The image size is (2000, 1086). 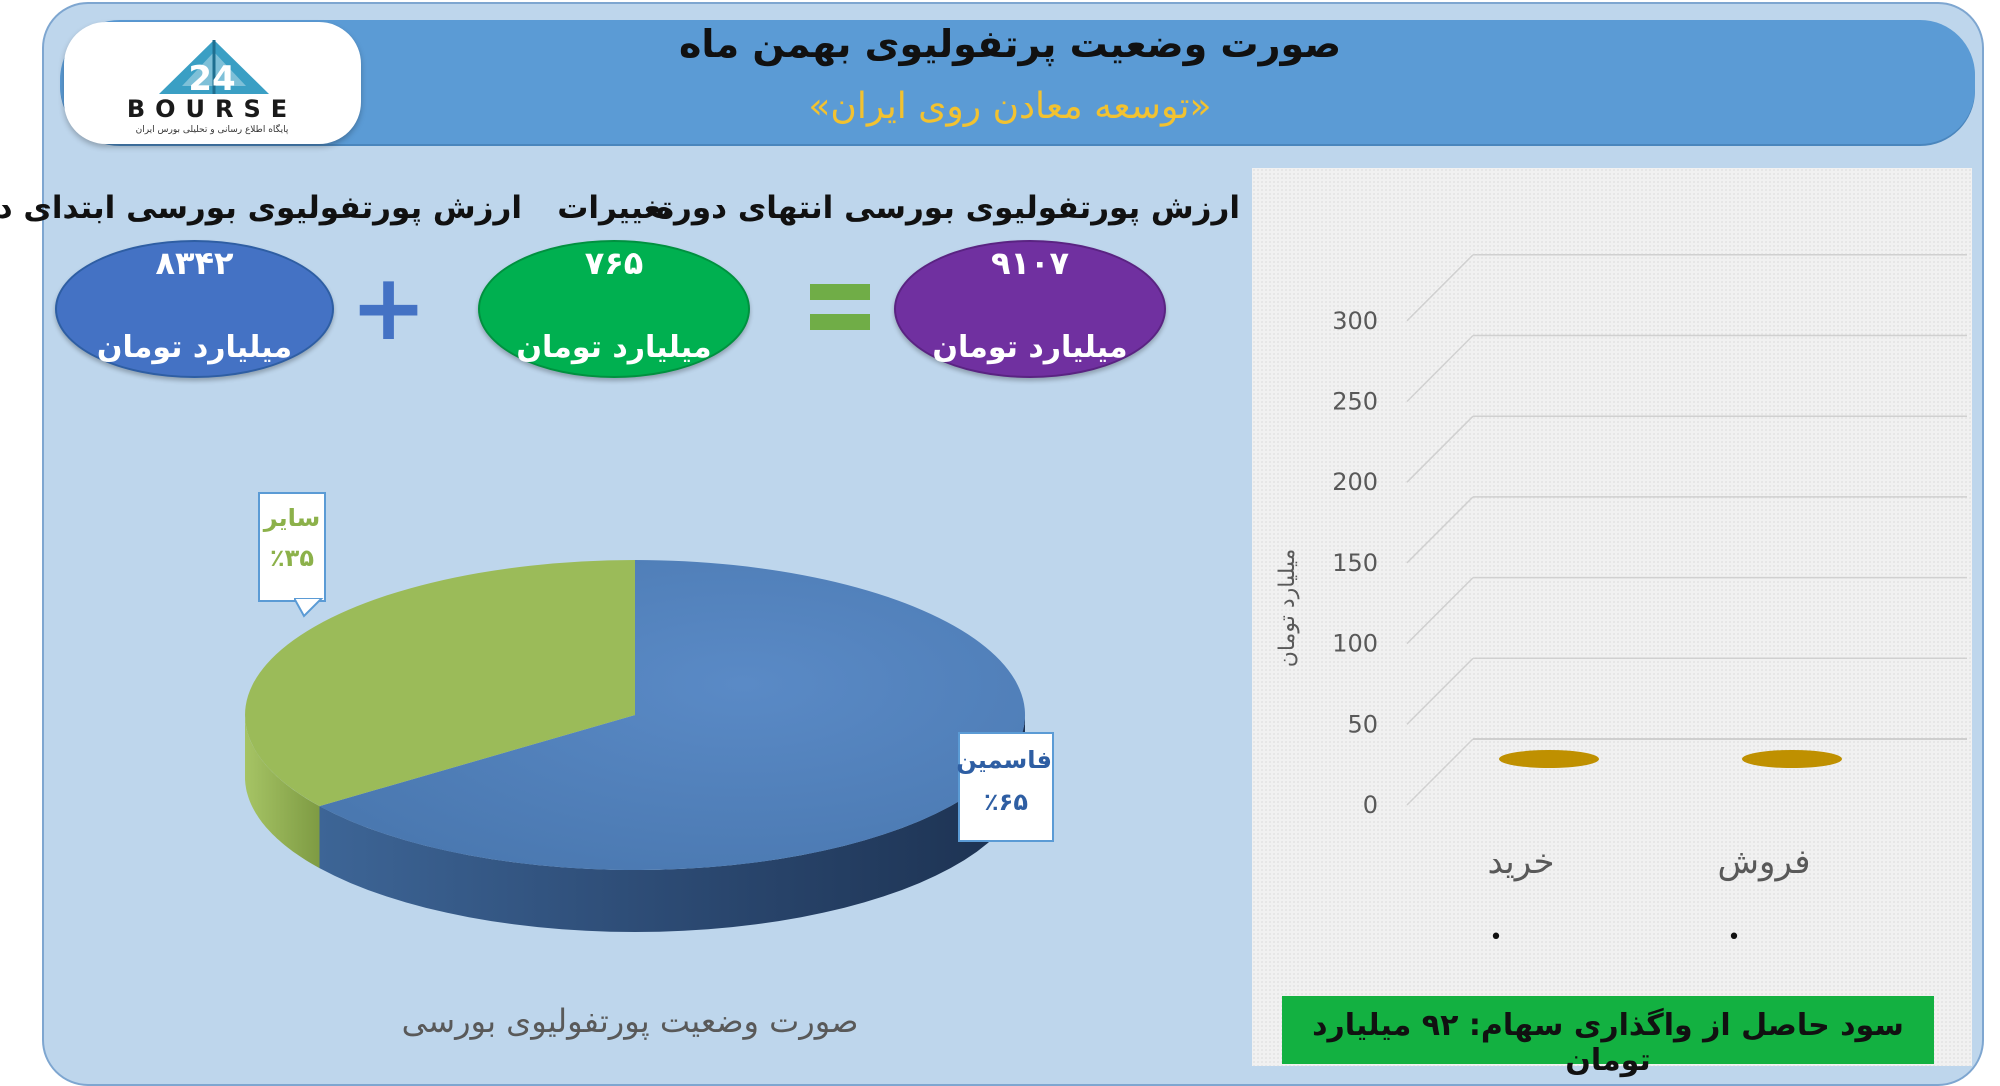 What do you see at coordinates (1030, 347) in the screenshot?
I see `end-unit: میلیارد تومان` at bounding box center [1030, 347].